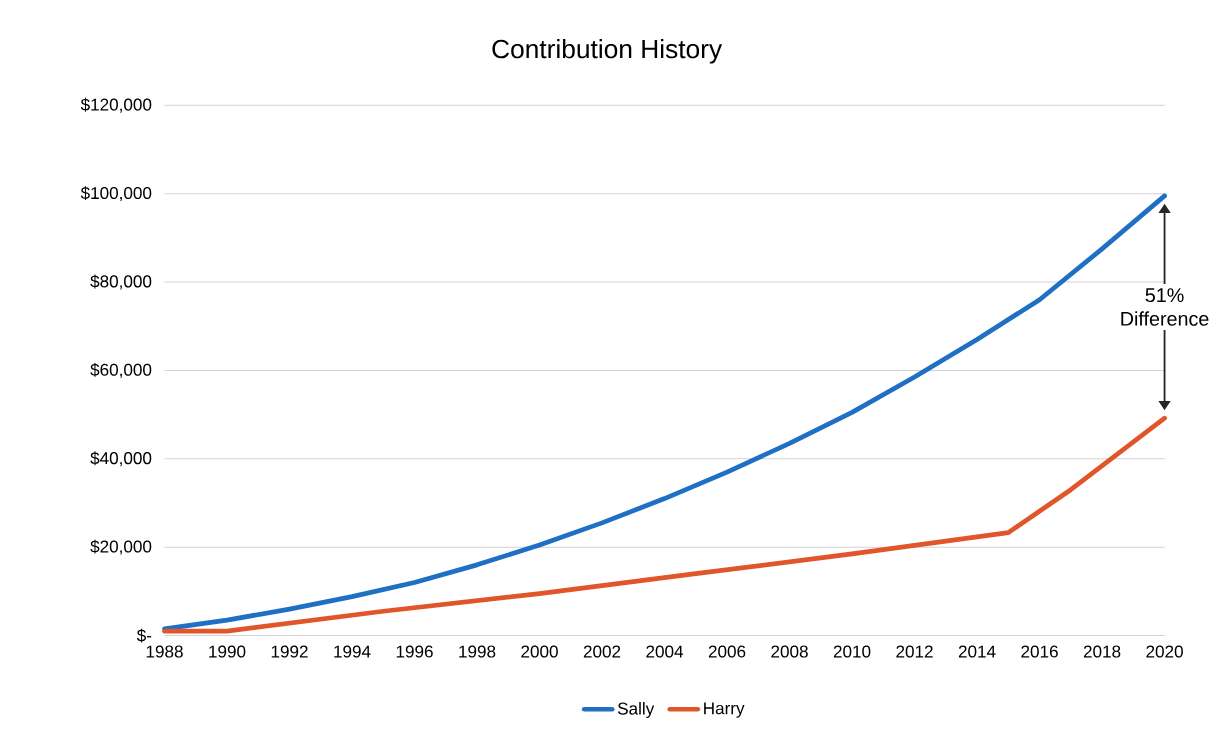 The width and height of the screenshot is (1231, 755). What do you see at coordinates (352, 651) in the screenshot?
I see `x-tick-label: 1994` at bounding box center [352, 651].